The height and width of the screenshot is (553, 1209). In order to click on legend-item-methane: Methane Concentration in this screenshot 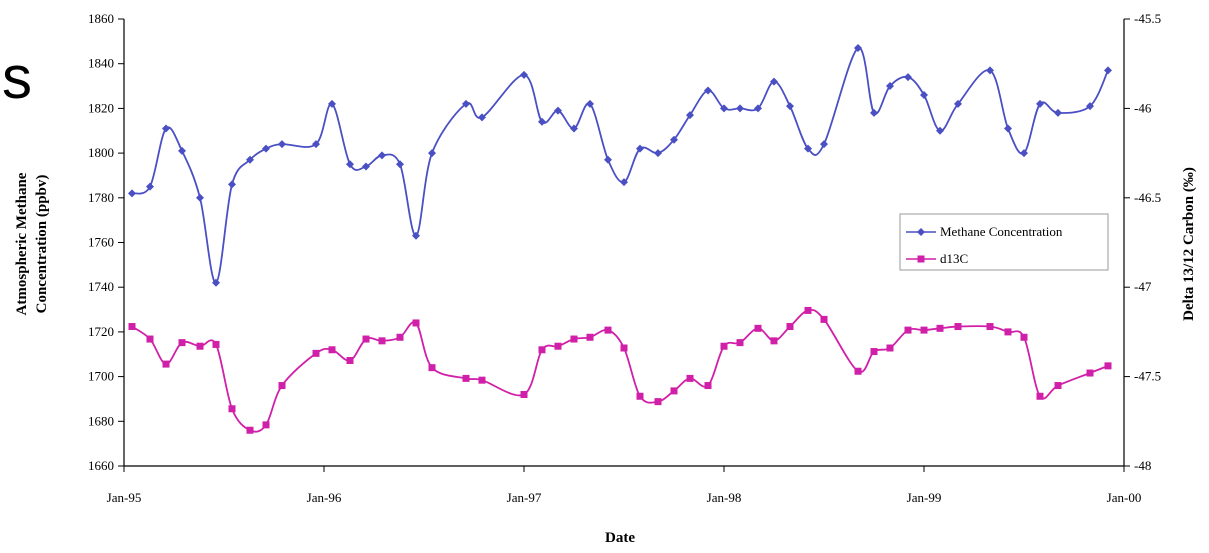, I will do `click(984, 231)`.